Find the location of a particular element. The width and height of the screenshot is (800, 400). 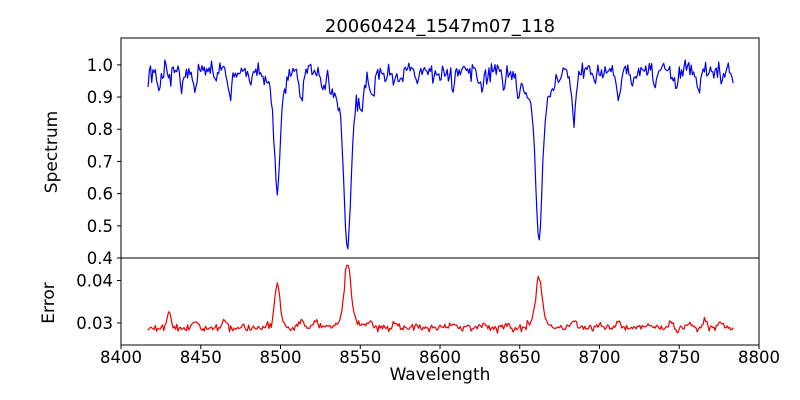

x-tick-label: 8750 is located at coordinates (679, 357).